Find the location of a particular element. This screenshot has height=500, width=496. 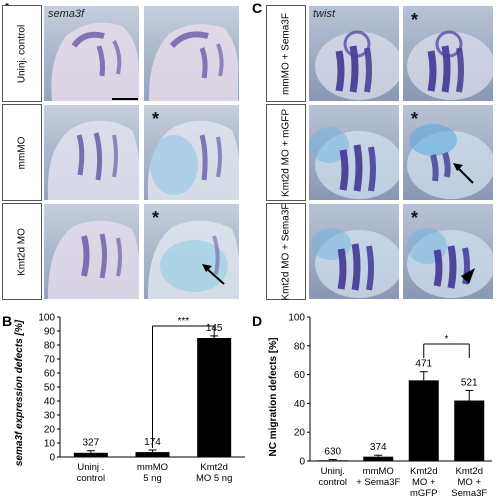

y-tick-label: 10 is located at coordinates (50, 444).